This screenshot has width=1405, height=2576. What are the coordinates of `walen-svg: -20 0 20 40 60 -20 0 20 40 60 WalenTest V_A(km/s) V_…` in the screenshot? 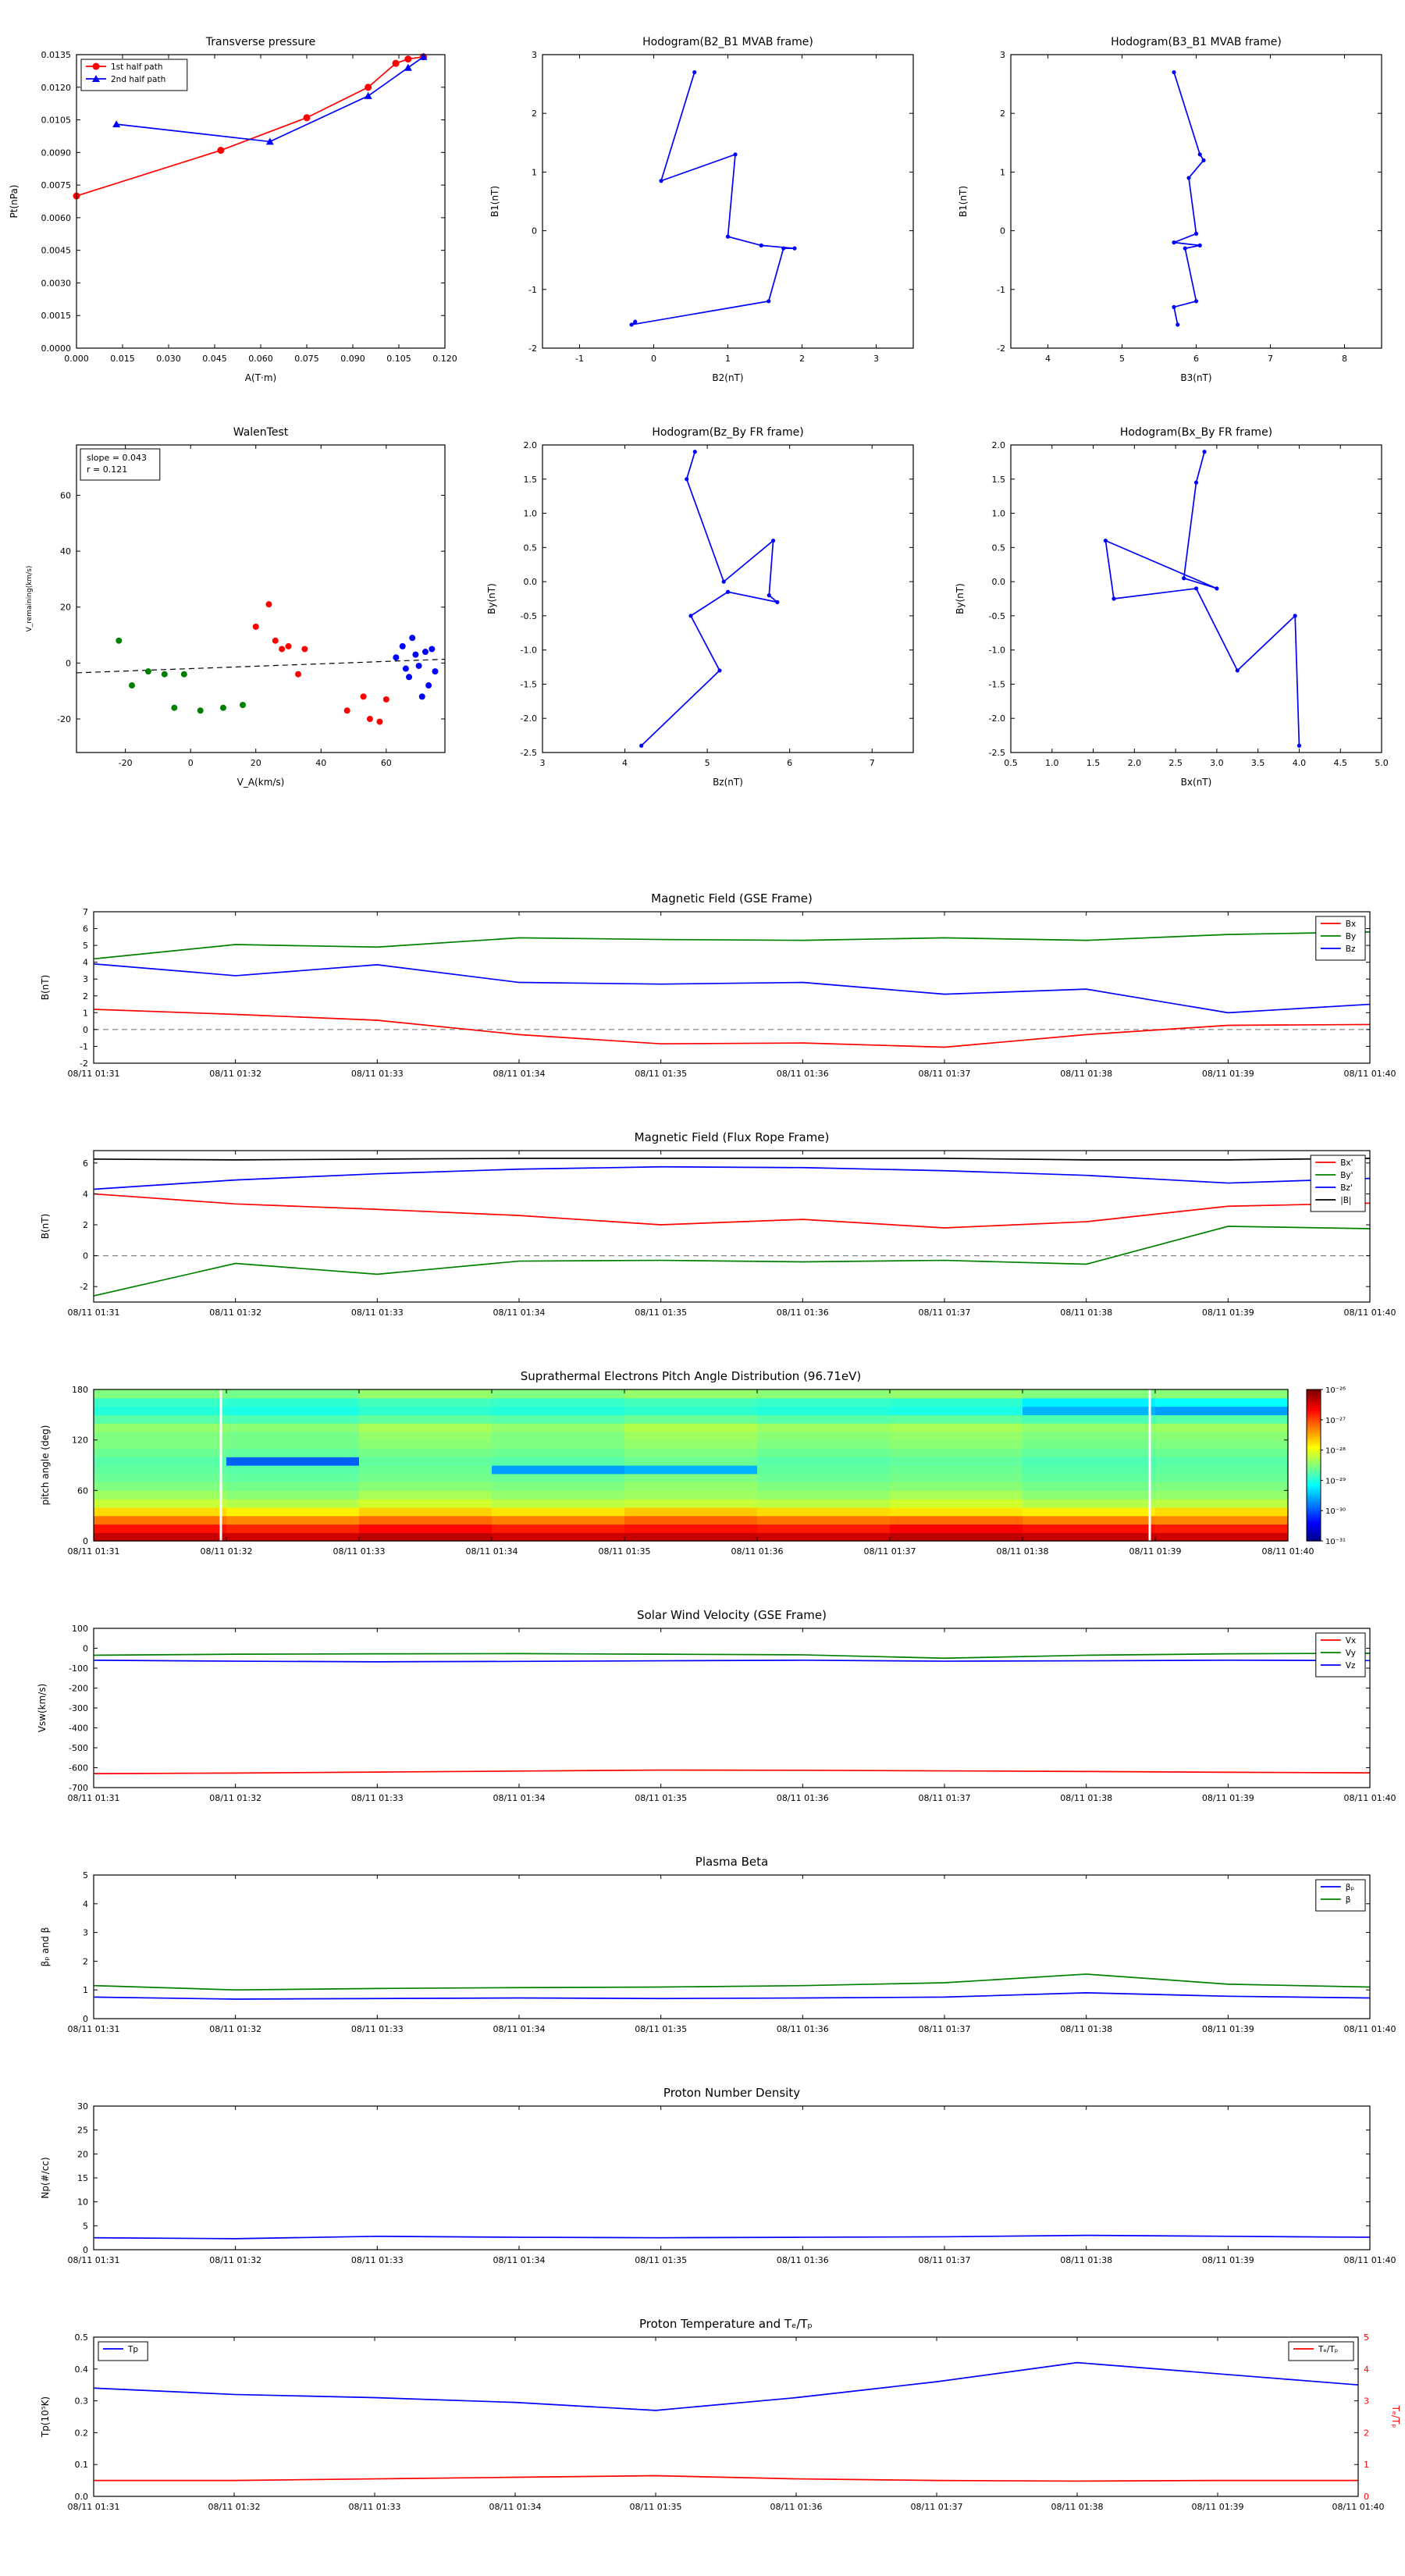 It's located at (236, 607).